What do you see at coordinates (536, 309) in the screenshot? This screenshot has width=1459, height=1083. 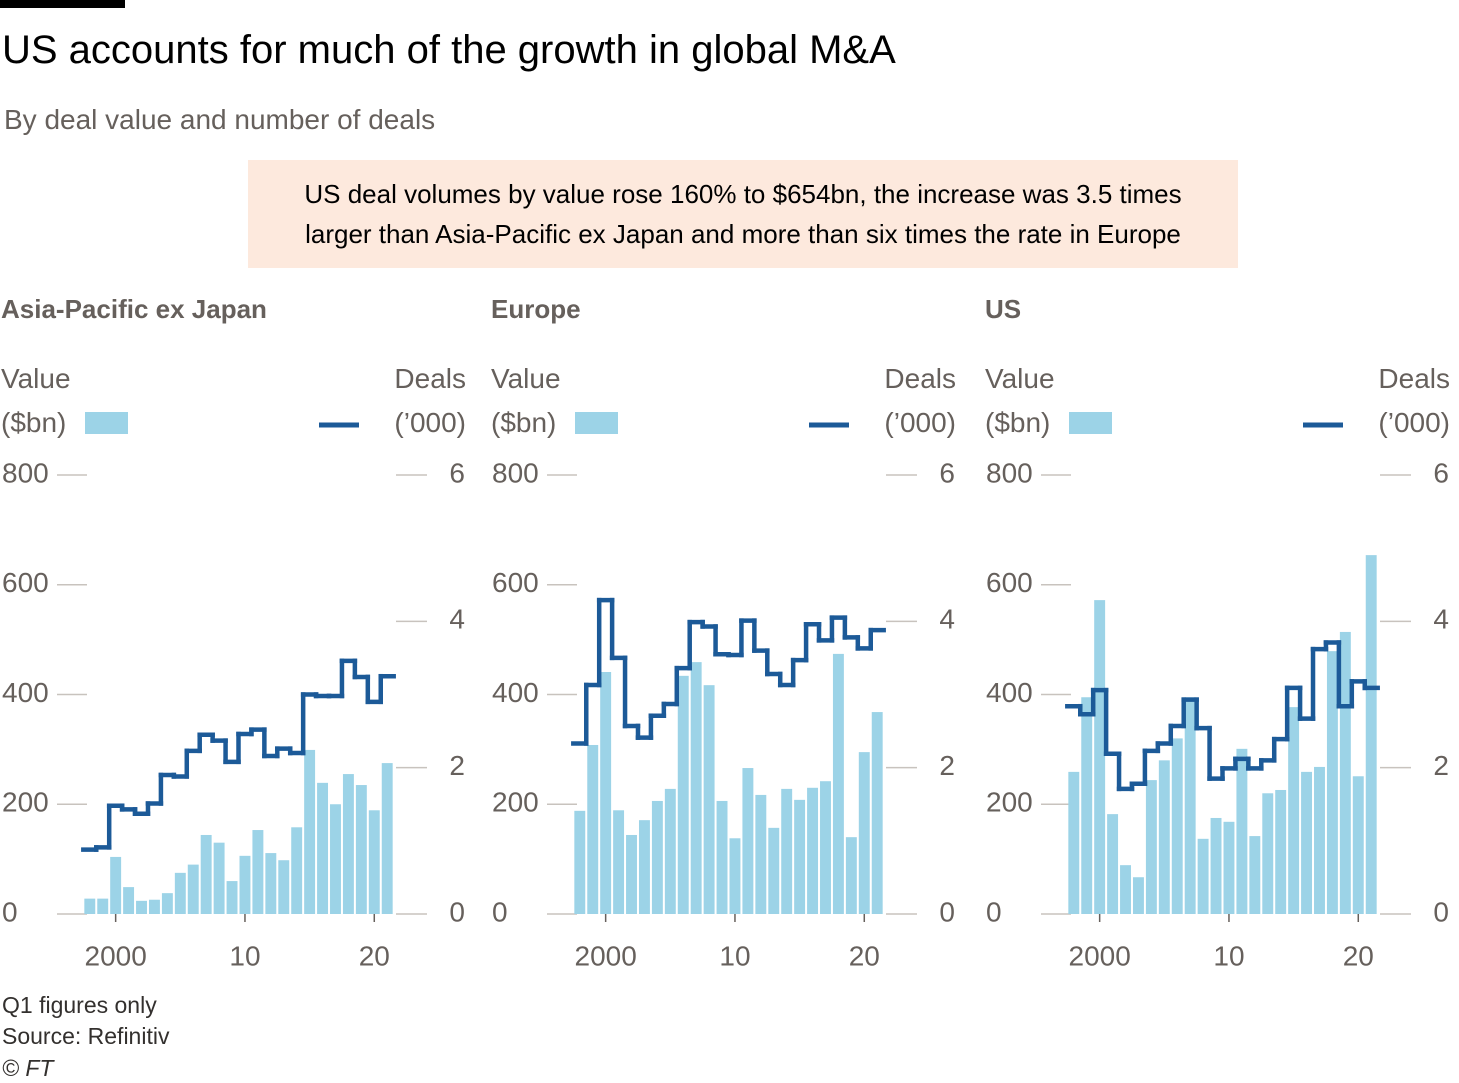 I see `panel-title: Europe` at bounding box center [536, 309].